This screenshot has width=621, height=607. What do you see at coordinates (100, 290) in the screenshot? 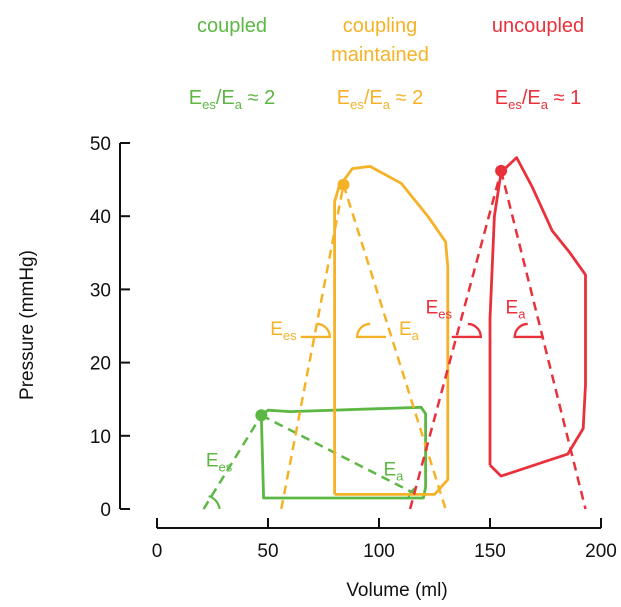
I see `y-tick-label: 30` at bounding box center [100, 290].